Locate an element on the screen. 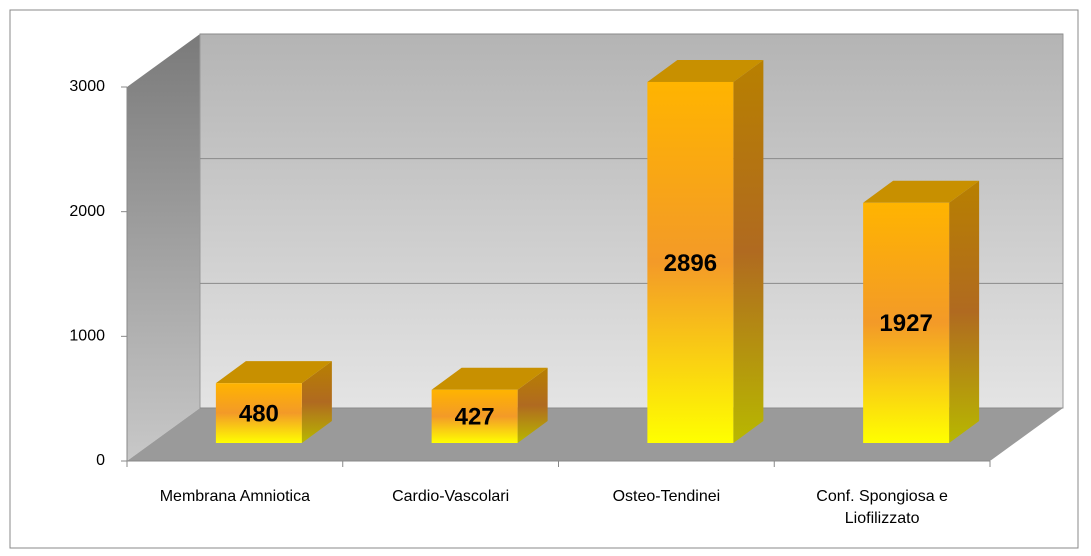  data-label: 480 is located at coordinates (259, 413).